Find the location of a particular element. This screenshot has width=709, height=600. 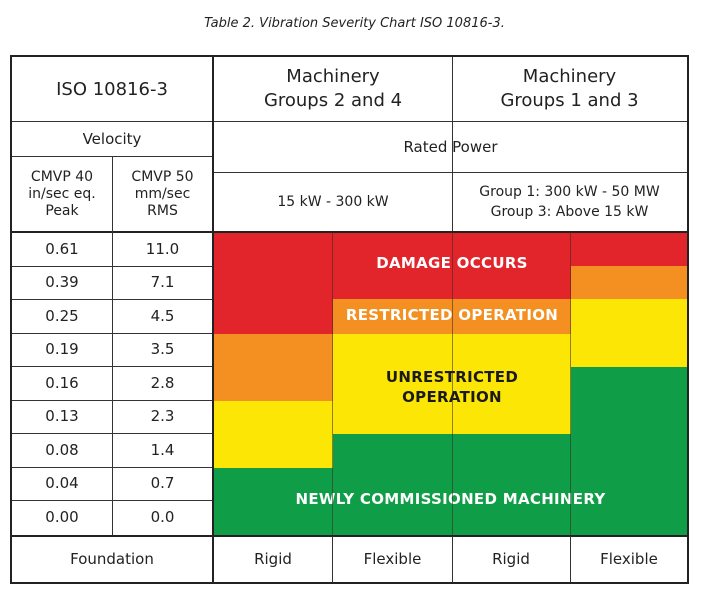

foundation-label: Foundation is located at coordinates (112, 559).